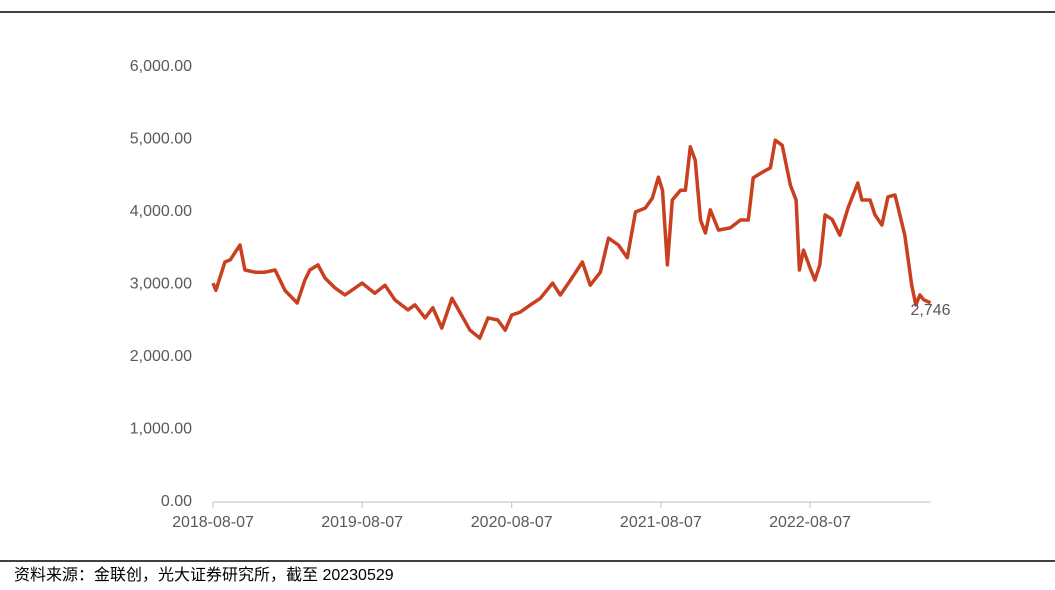  Describe the element at coordinates (176, 501) in the screenshot. I see `y-tick-label: 0.00` at that location.